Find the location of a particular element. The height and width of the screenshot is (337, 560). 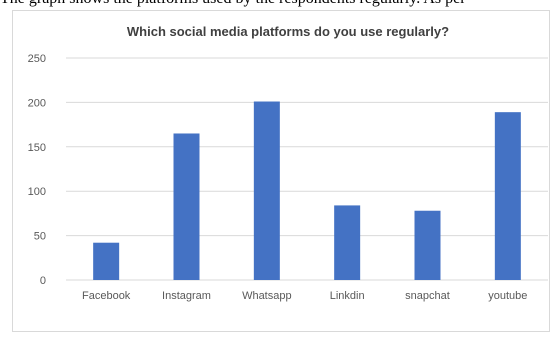

x-tick-label: Whatsapp is located at coordinates (267, 296).